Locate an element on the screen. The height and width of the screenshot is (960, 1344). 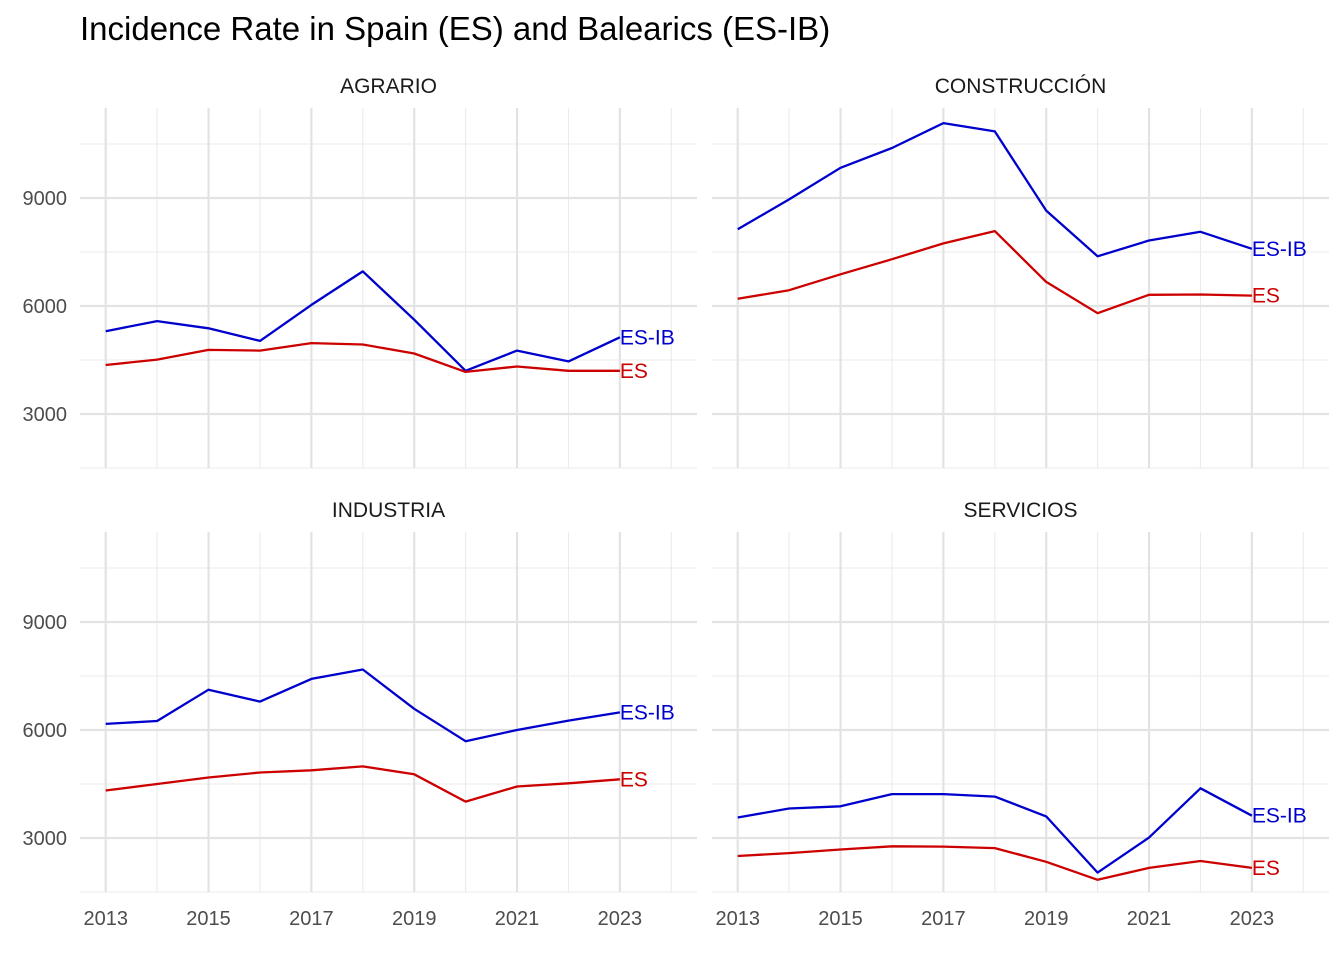
panel-title: SERVICIOS is located at coordinates (1021, 510).